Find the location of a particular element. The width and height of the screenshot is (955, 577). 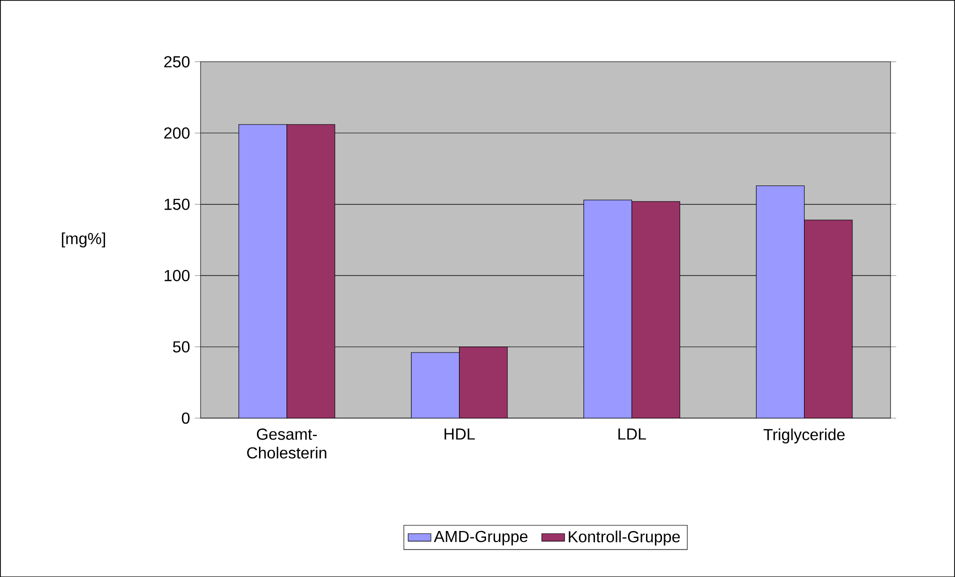

y-tick-label: 50 is located at coordinates (181, 346).